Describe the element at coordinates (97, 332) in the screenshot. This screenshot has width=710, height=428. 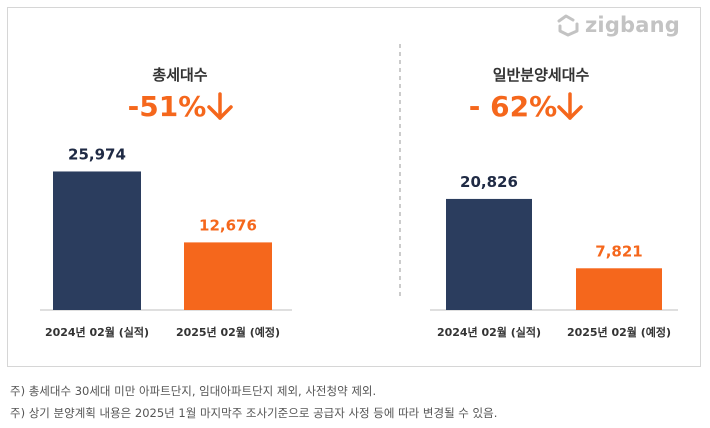
I see `panel1-category-actual: 2024년 02월 (실적)` at that location.